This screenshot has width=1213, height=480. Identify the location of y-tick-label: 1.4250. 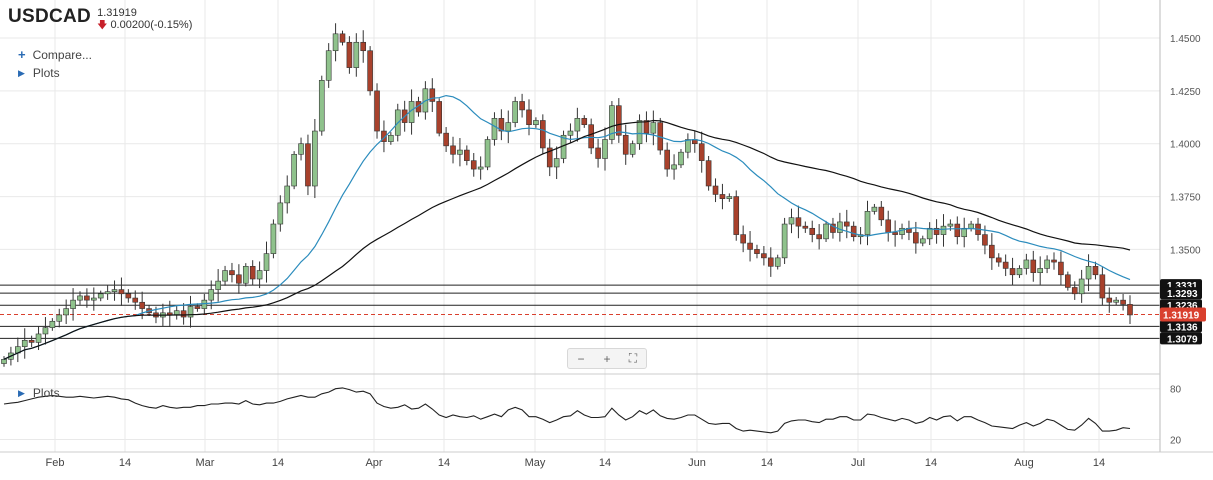
(1185, 92).